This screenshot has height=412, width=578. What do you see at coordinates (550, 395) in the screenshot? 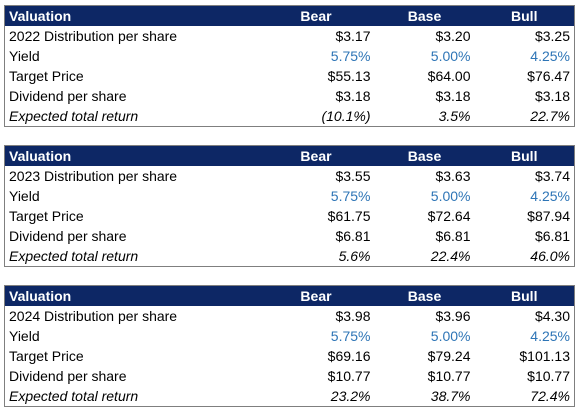
I see `bull-value: 72.4%` at bounding box center [550, 395].